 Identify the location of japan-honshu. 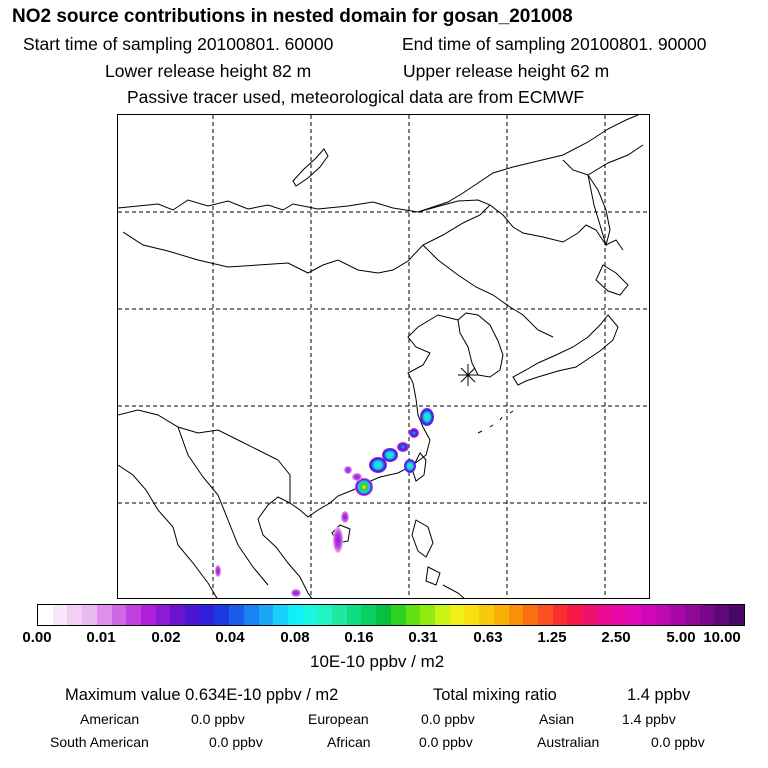
(565, 350).